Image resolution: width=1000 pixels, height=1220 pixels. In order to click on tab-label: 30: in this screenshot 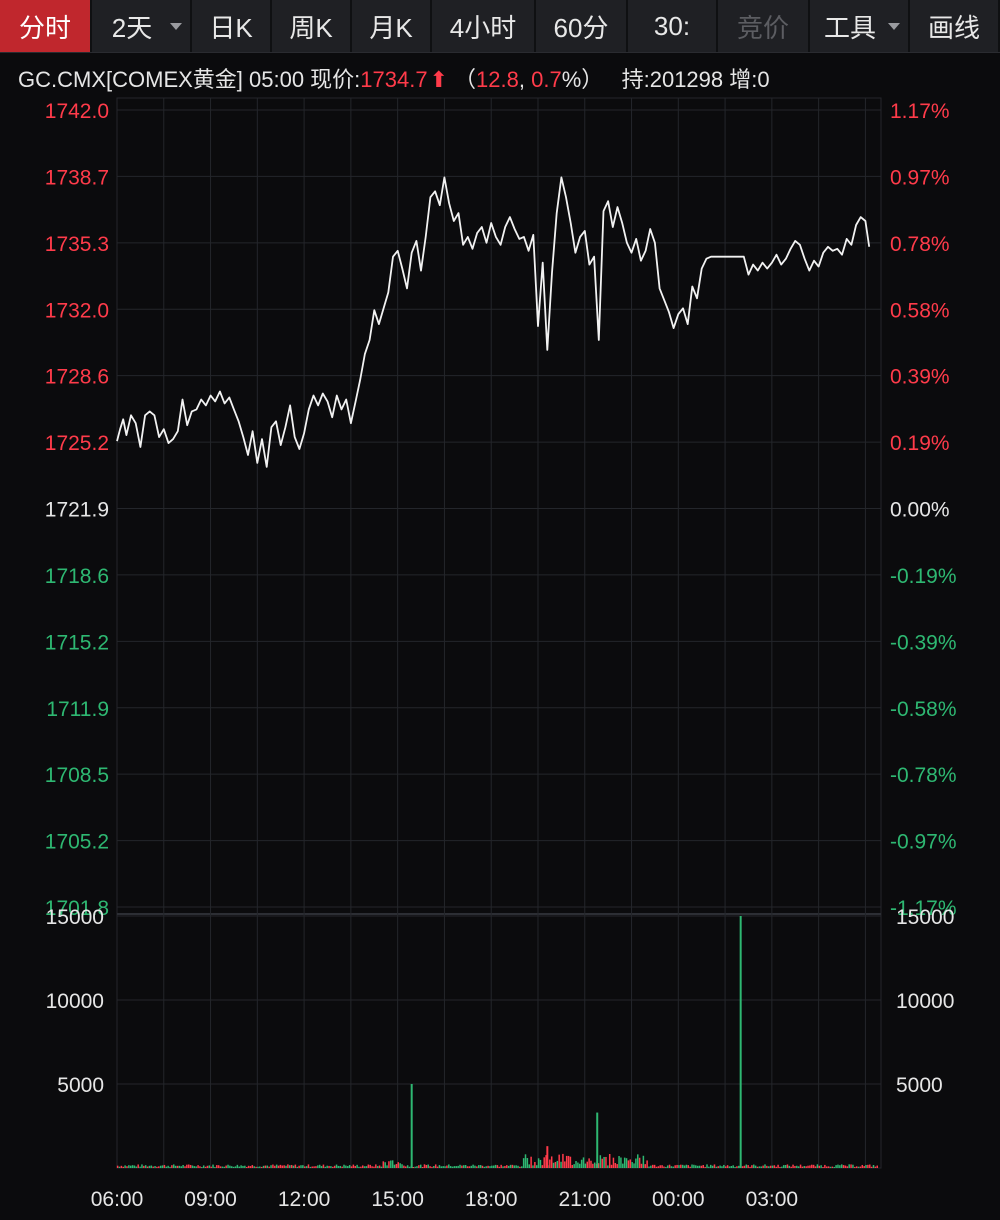, I will do `click(672, 25)`.